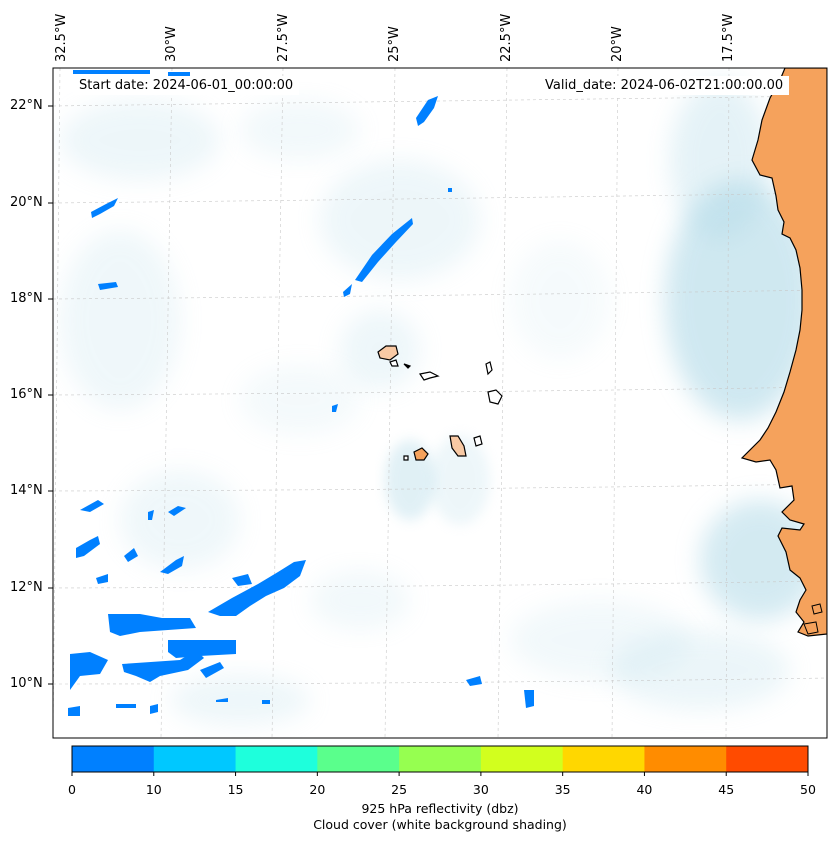 The width and height of the screenshot is (837, 843). What do you see at coordinates (478, 441) in the screenshot?
I see `island-maio` at bounding box center [478, 441].